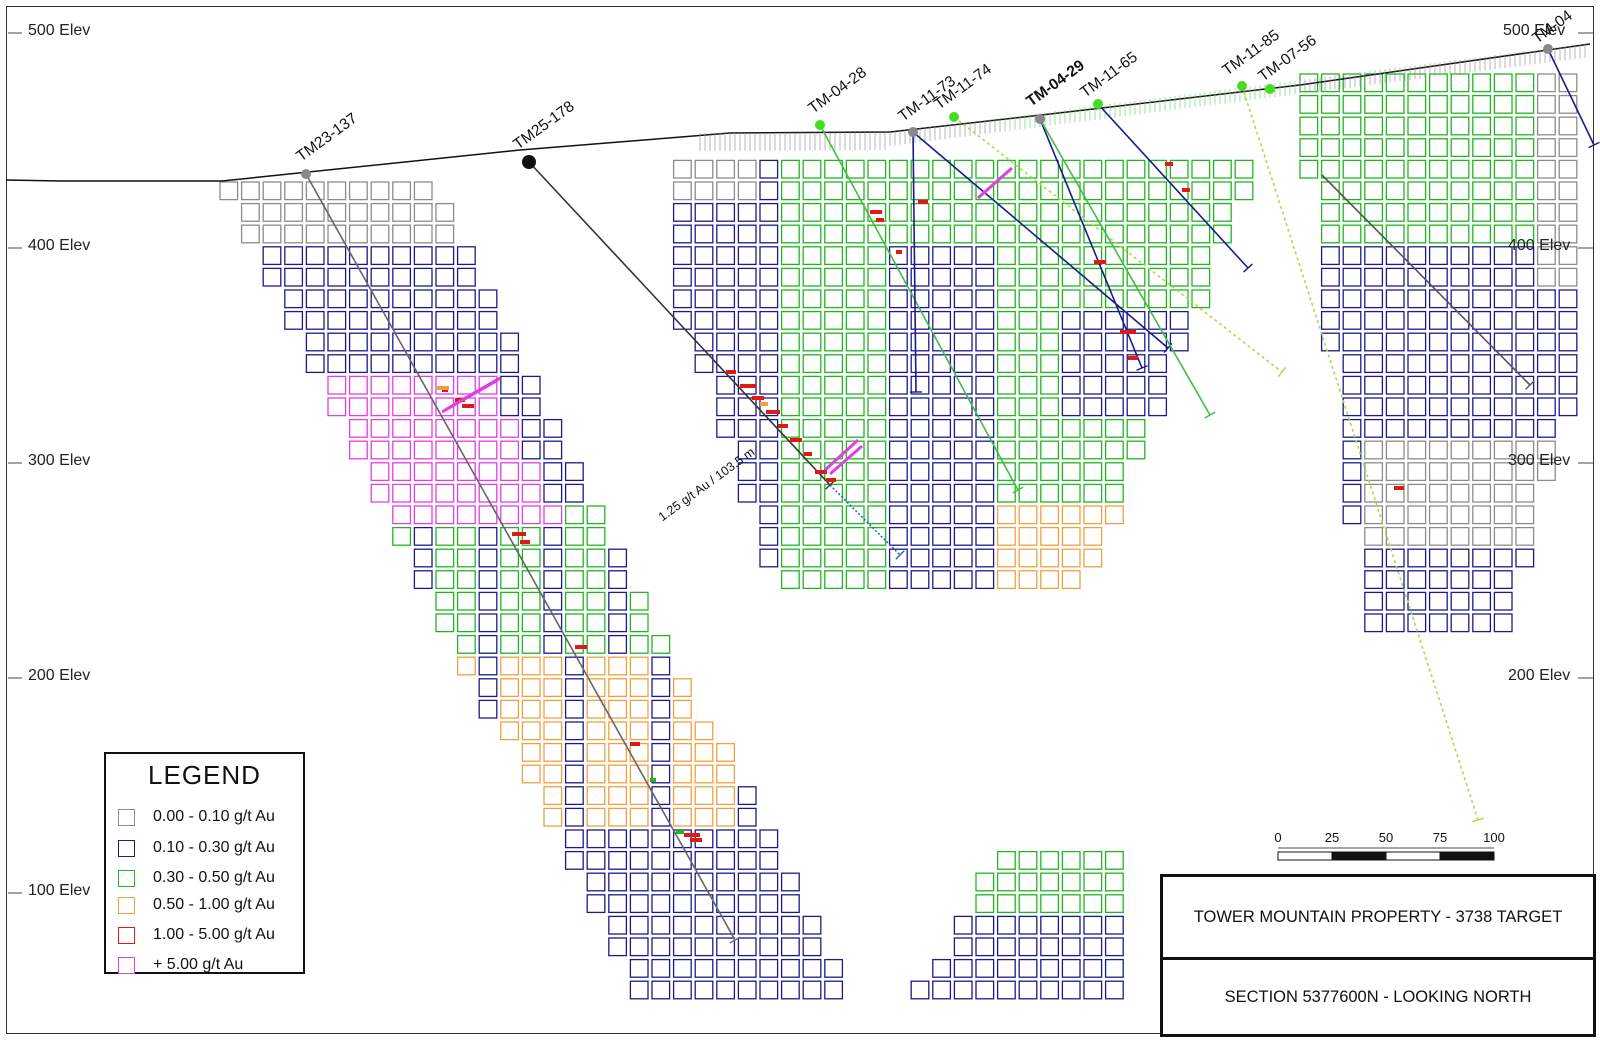 This screenshot has width=1600, height=1040. What do you see at coordinates (846, 460) in the screenshot?
I see `high-grade-bar` at bounding box center [846, 460].